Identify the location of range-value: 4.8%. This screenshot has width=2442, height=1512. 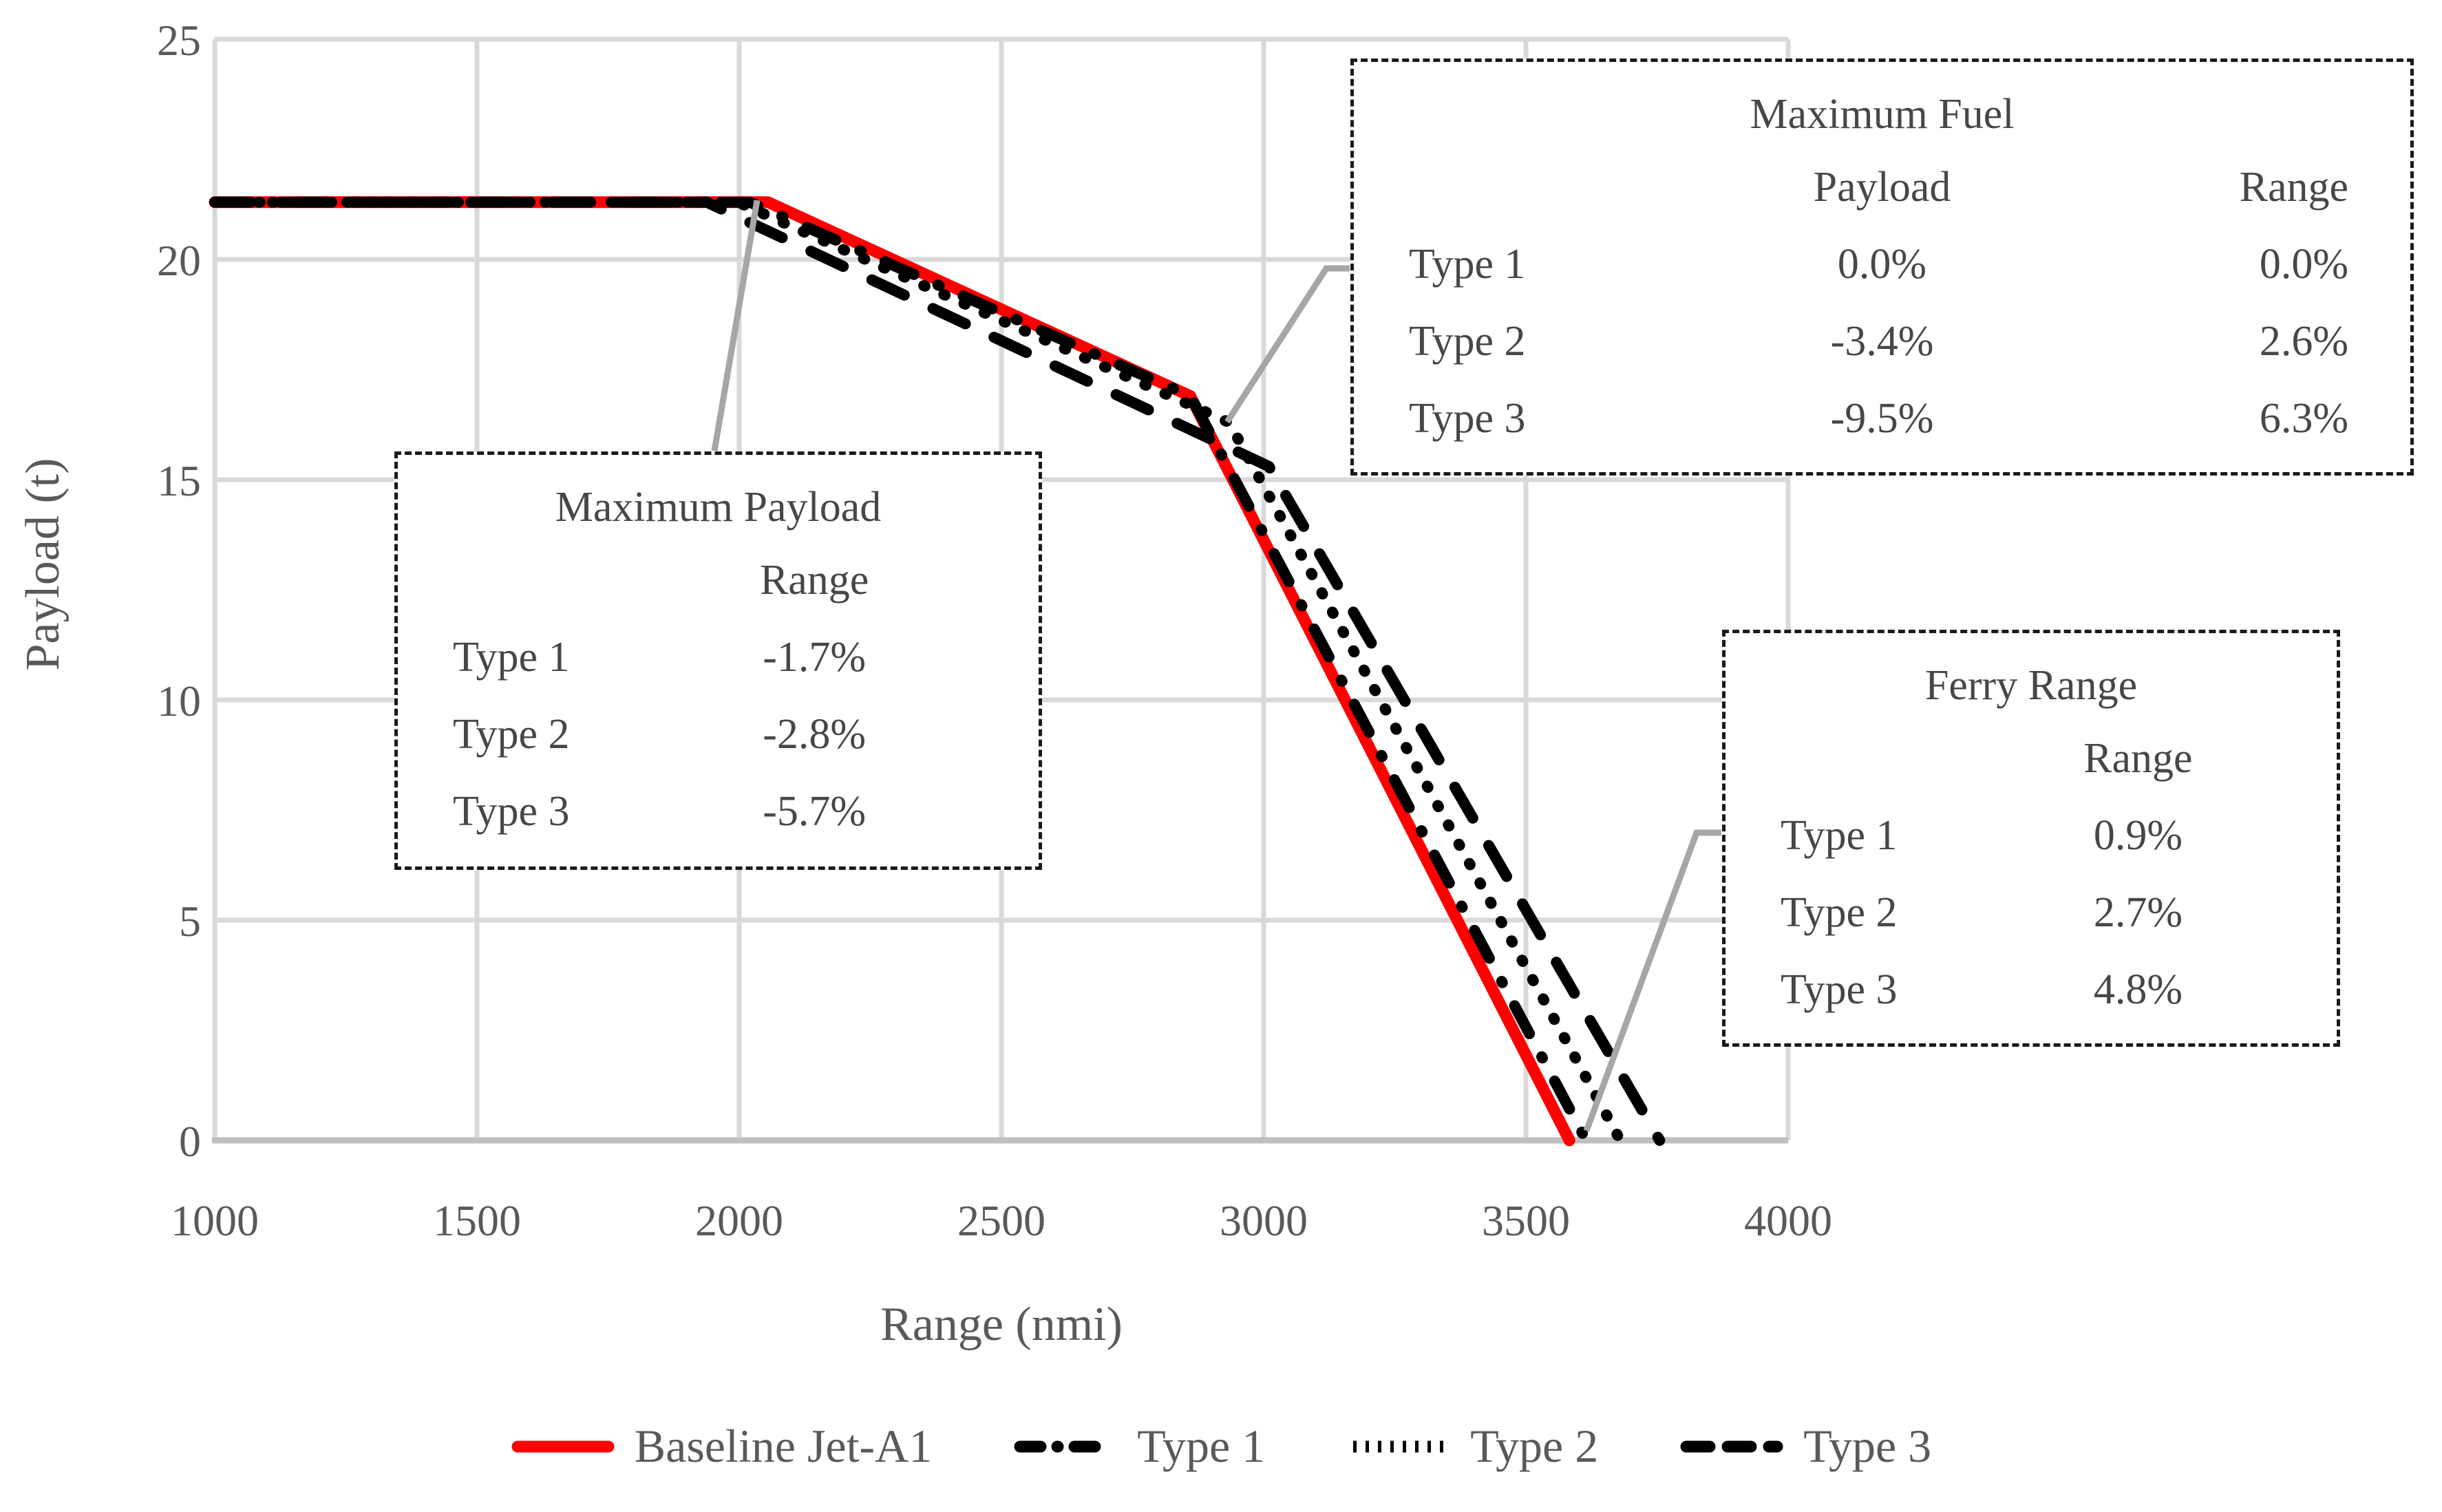
(2138, 989).